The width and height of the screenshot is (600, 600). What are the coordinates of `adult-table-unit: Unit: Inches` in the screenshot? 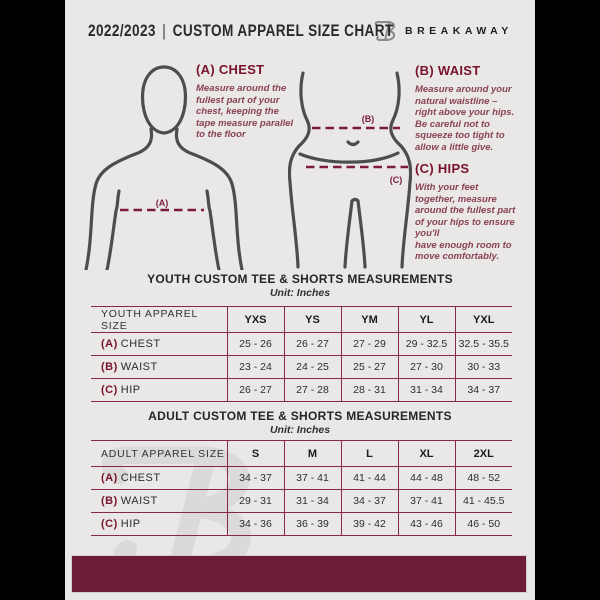 It's located at (300, 430).